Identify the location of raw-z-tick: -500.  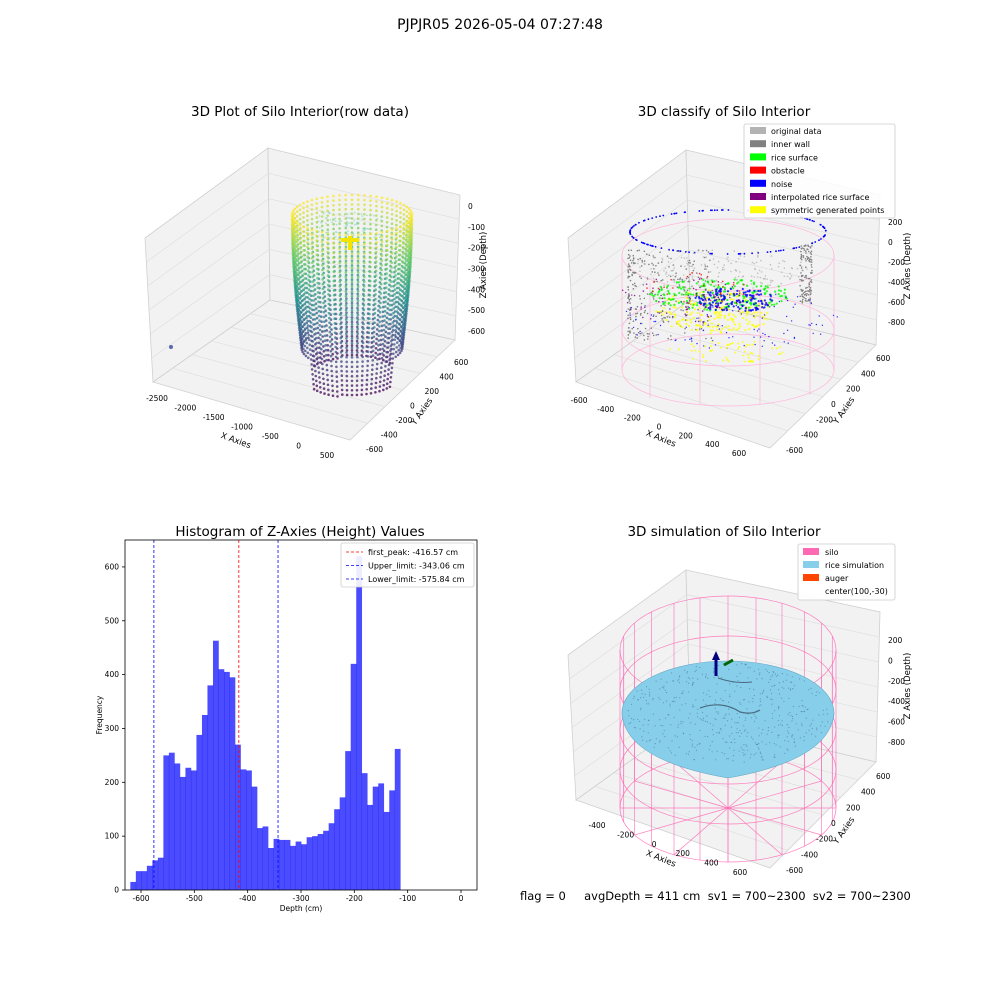
(476, 310).